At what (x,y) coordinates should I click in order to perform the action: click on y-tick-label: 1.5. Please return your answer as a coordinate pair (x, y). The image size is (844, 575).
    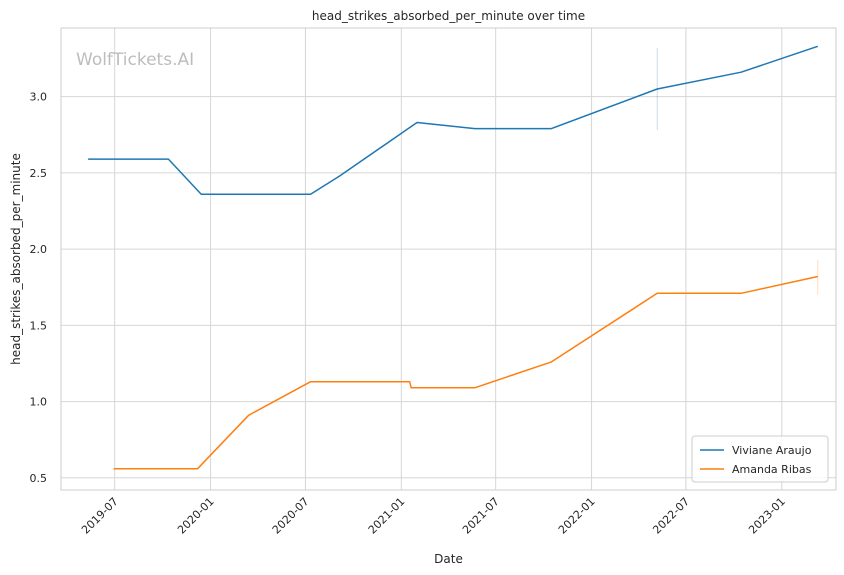
    Looking at the image, I should click on (39, 325).